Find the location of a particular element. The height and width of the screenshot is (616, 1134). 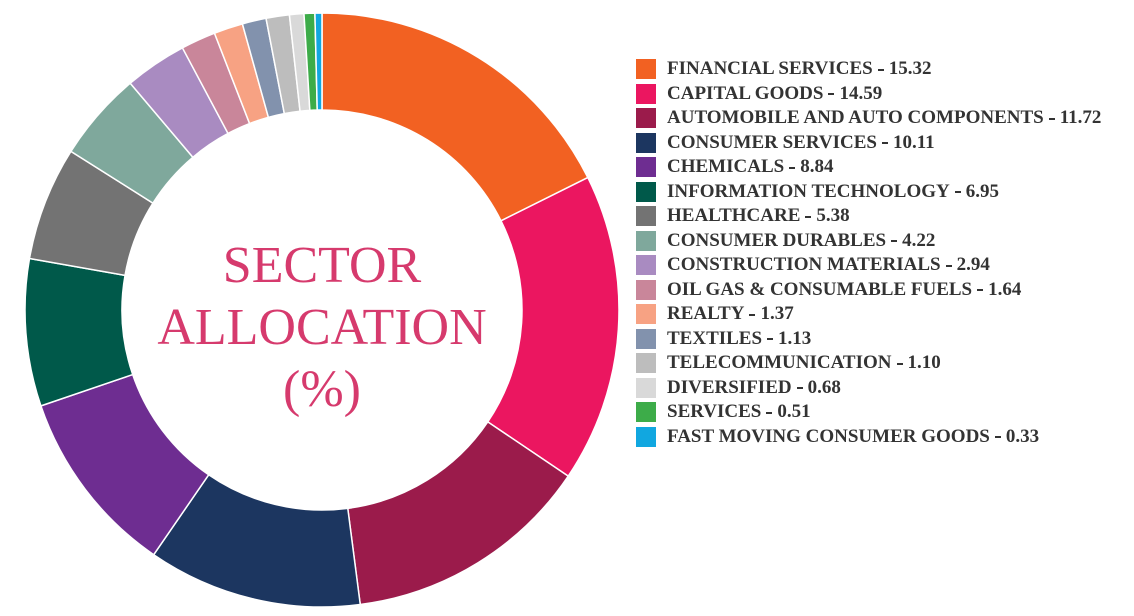

legend-value: 2.94 is located at coordinates (973, 264).